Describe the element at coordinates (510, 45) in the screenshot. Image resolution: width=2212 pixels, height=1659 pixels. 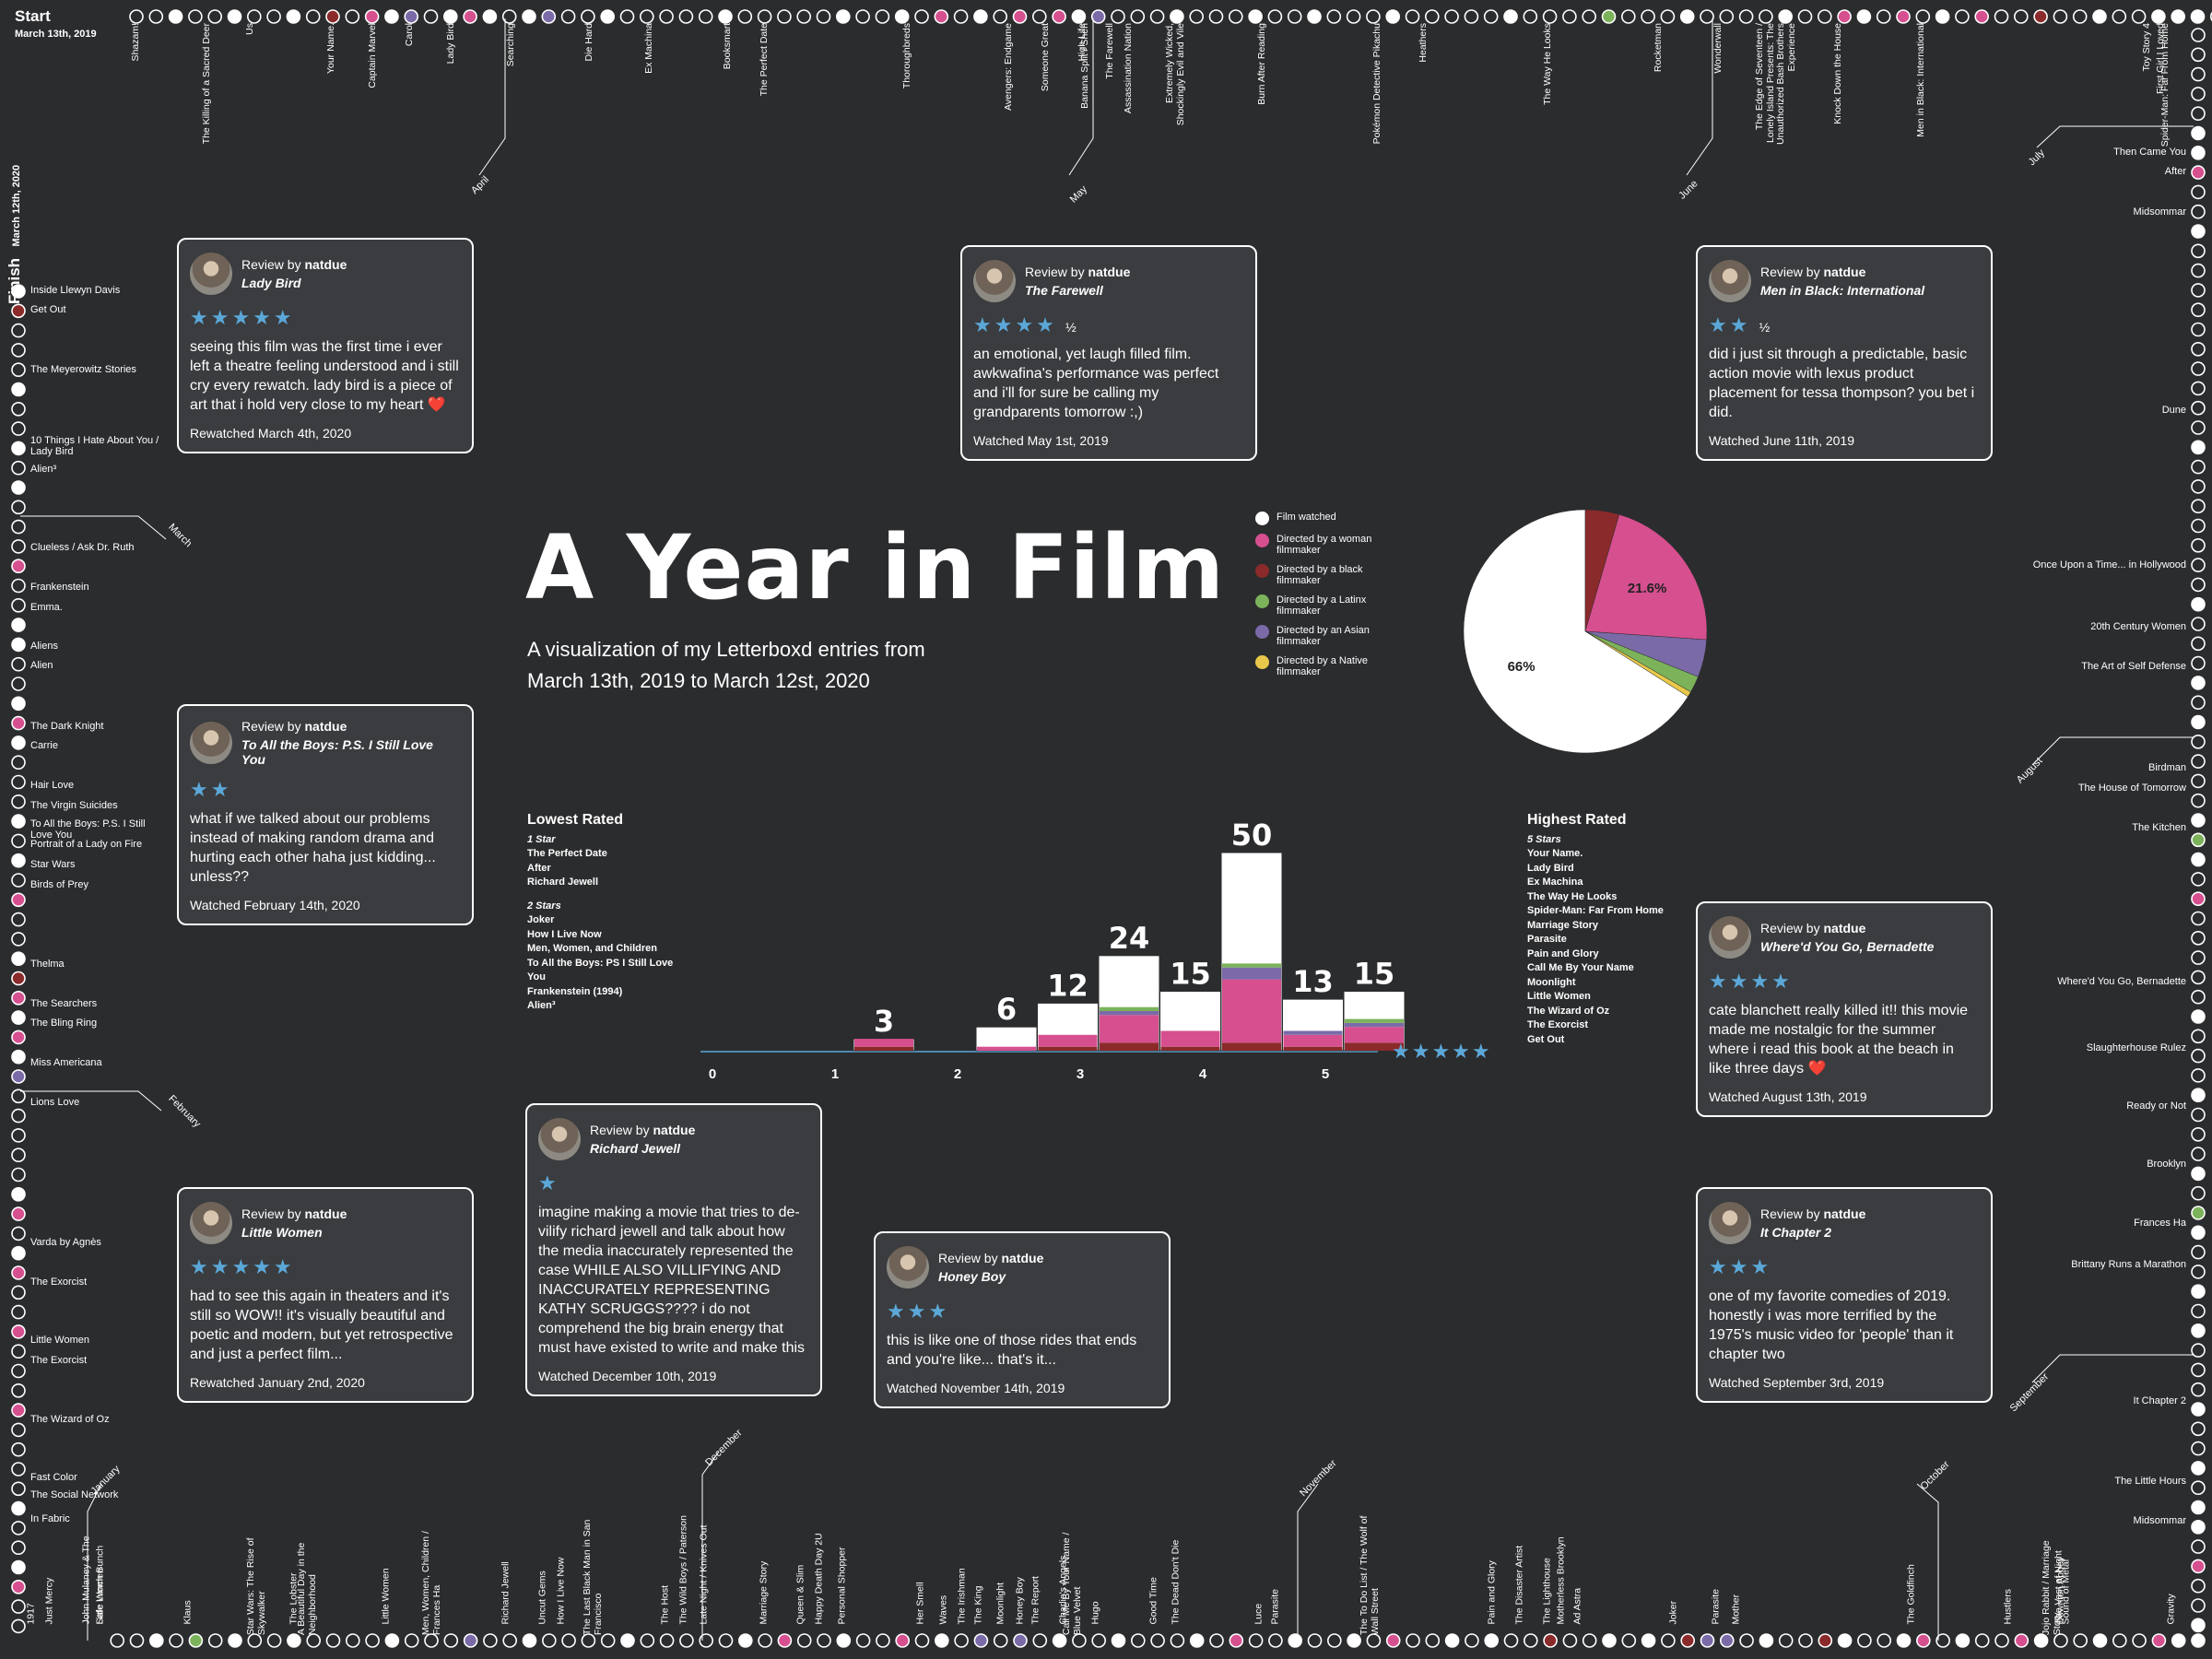
I see `timeline-film-top: Searching` at that location.